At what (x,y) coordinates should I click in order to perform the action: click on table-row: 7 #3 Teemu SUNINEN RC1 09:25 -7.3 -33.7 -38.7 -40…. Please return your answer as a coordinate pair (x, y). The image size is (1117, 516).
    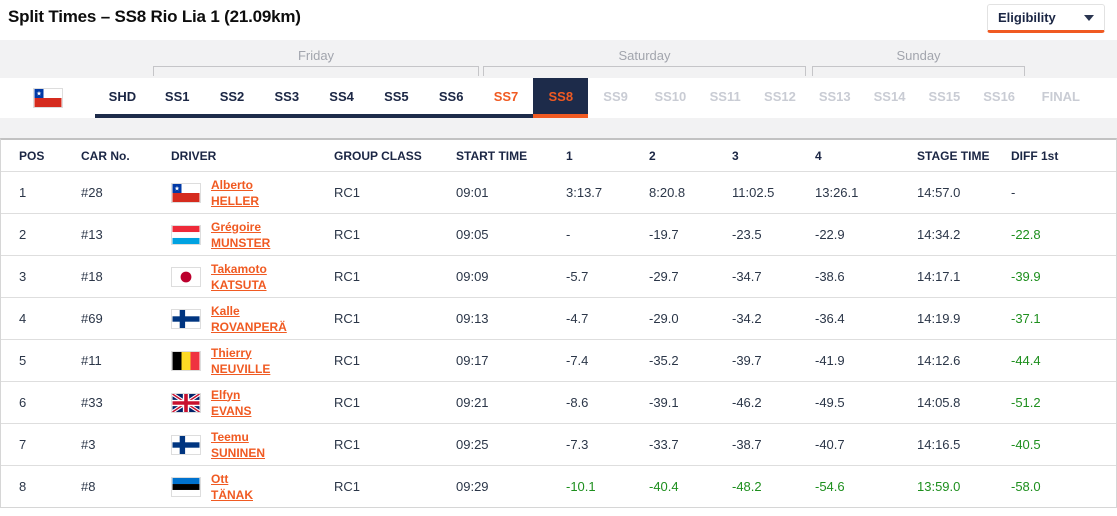
    Looking at the image, I should click on (558, 444).